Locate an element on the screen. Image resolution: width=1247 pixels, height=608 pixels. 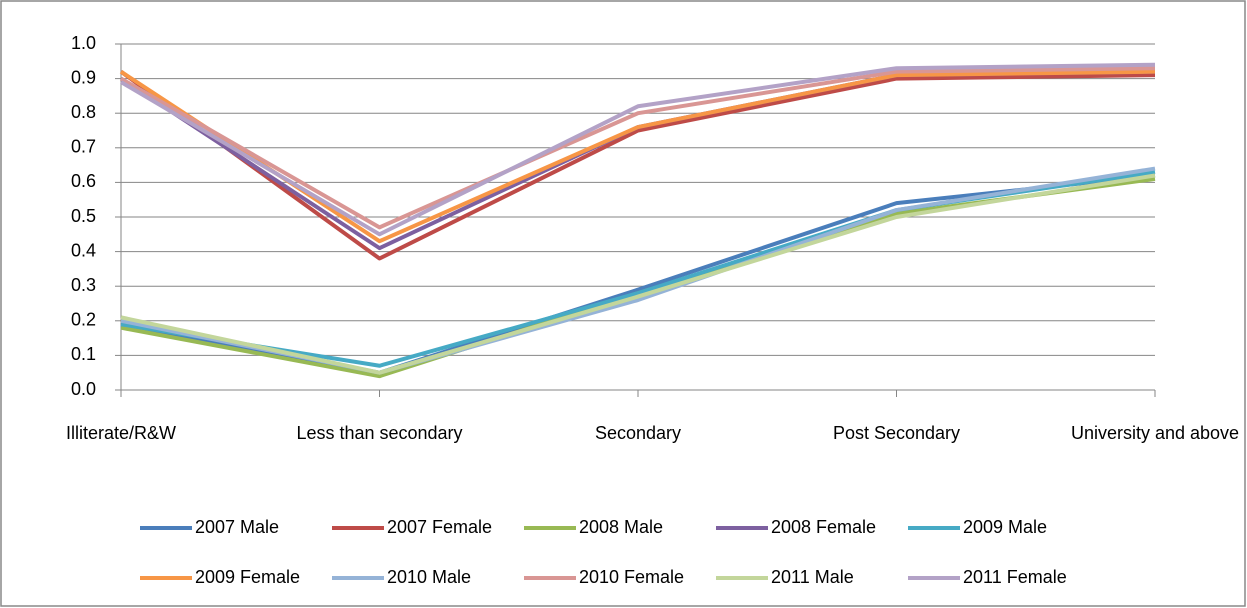
x-tick-label: Secondary is located at coordinates (638, 433).